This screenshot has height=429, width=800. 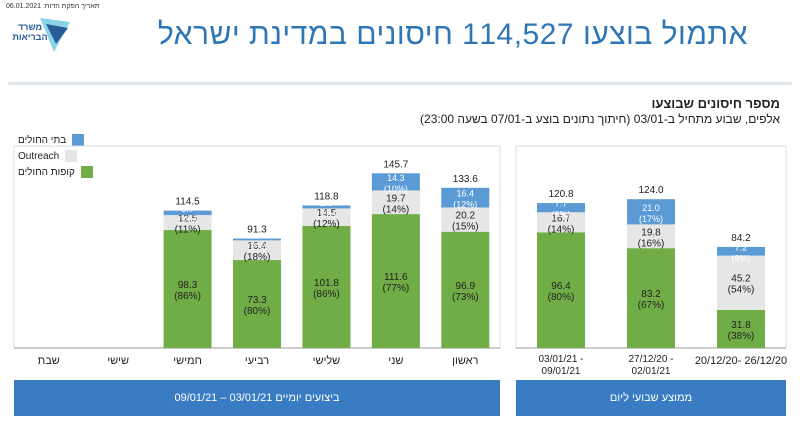 I want to click on weekly-tick-label: 09/01/21, so click(x=561, y=371).